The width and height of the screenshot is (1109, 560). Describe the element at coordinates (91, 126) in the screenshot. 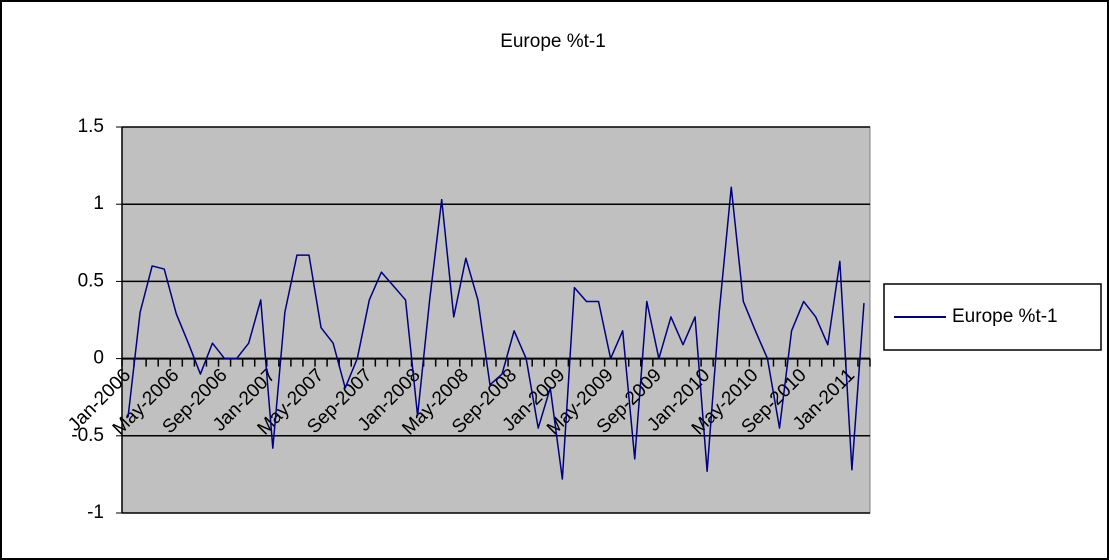

I see `y-tick-label: 1.5` at that location.